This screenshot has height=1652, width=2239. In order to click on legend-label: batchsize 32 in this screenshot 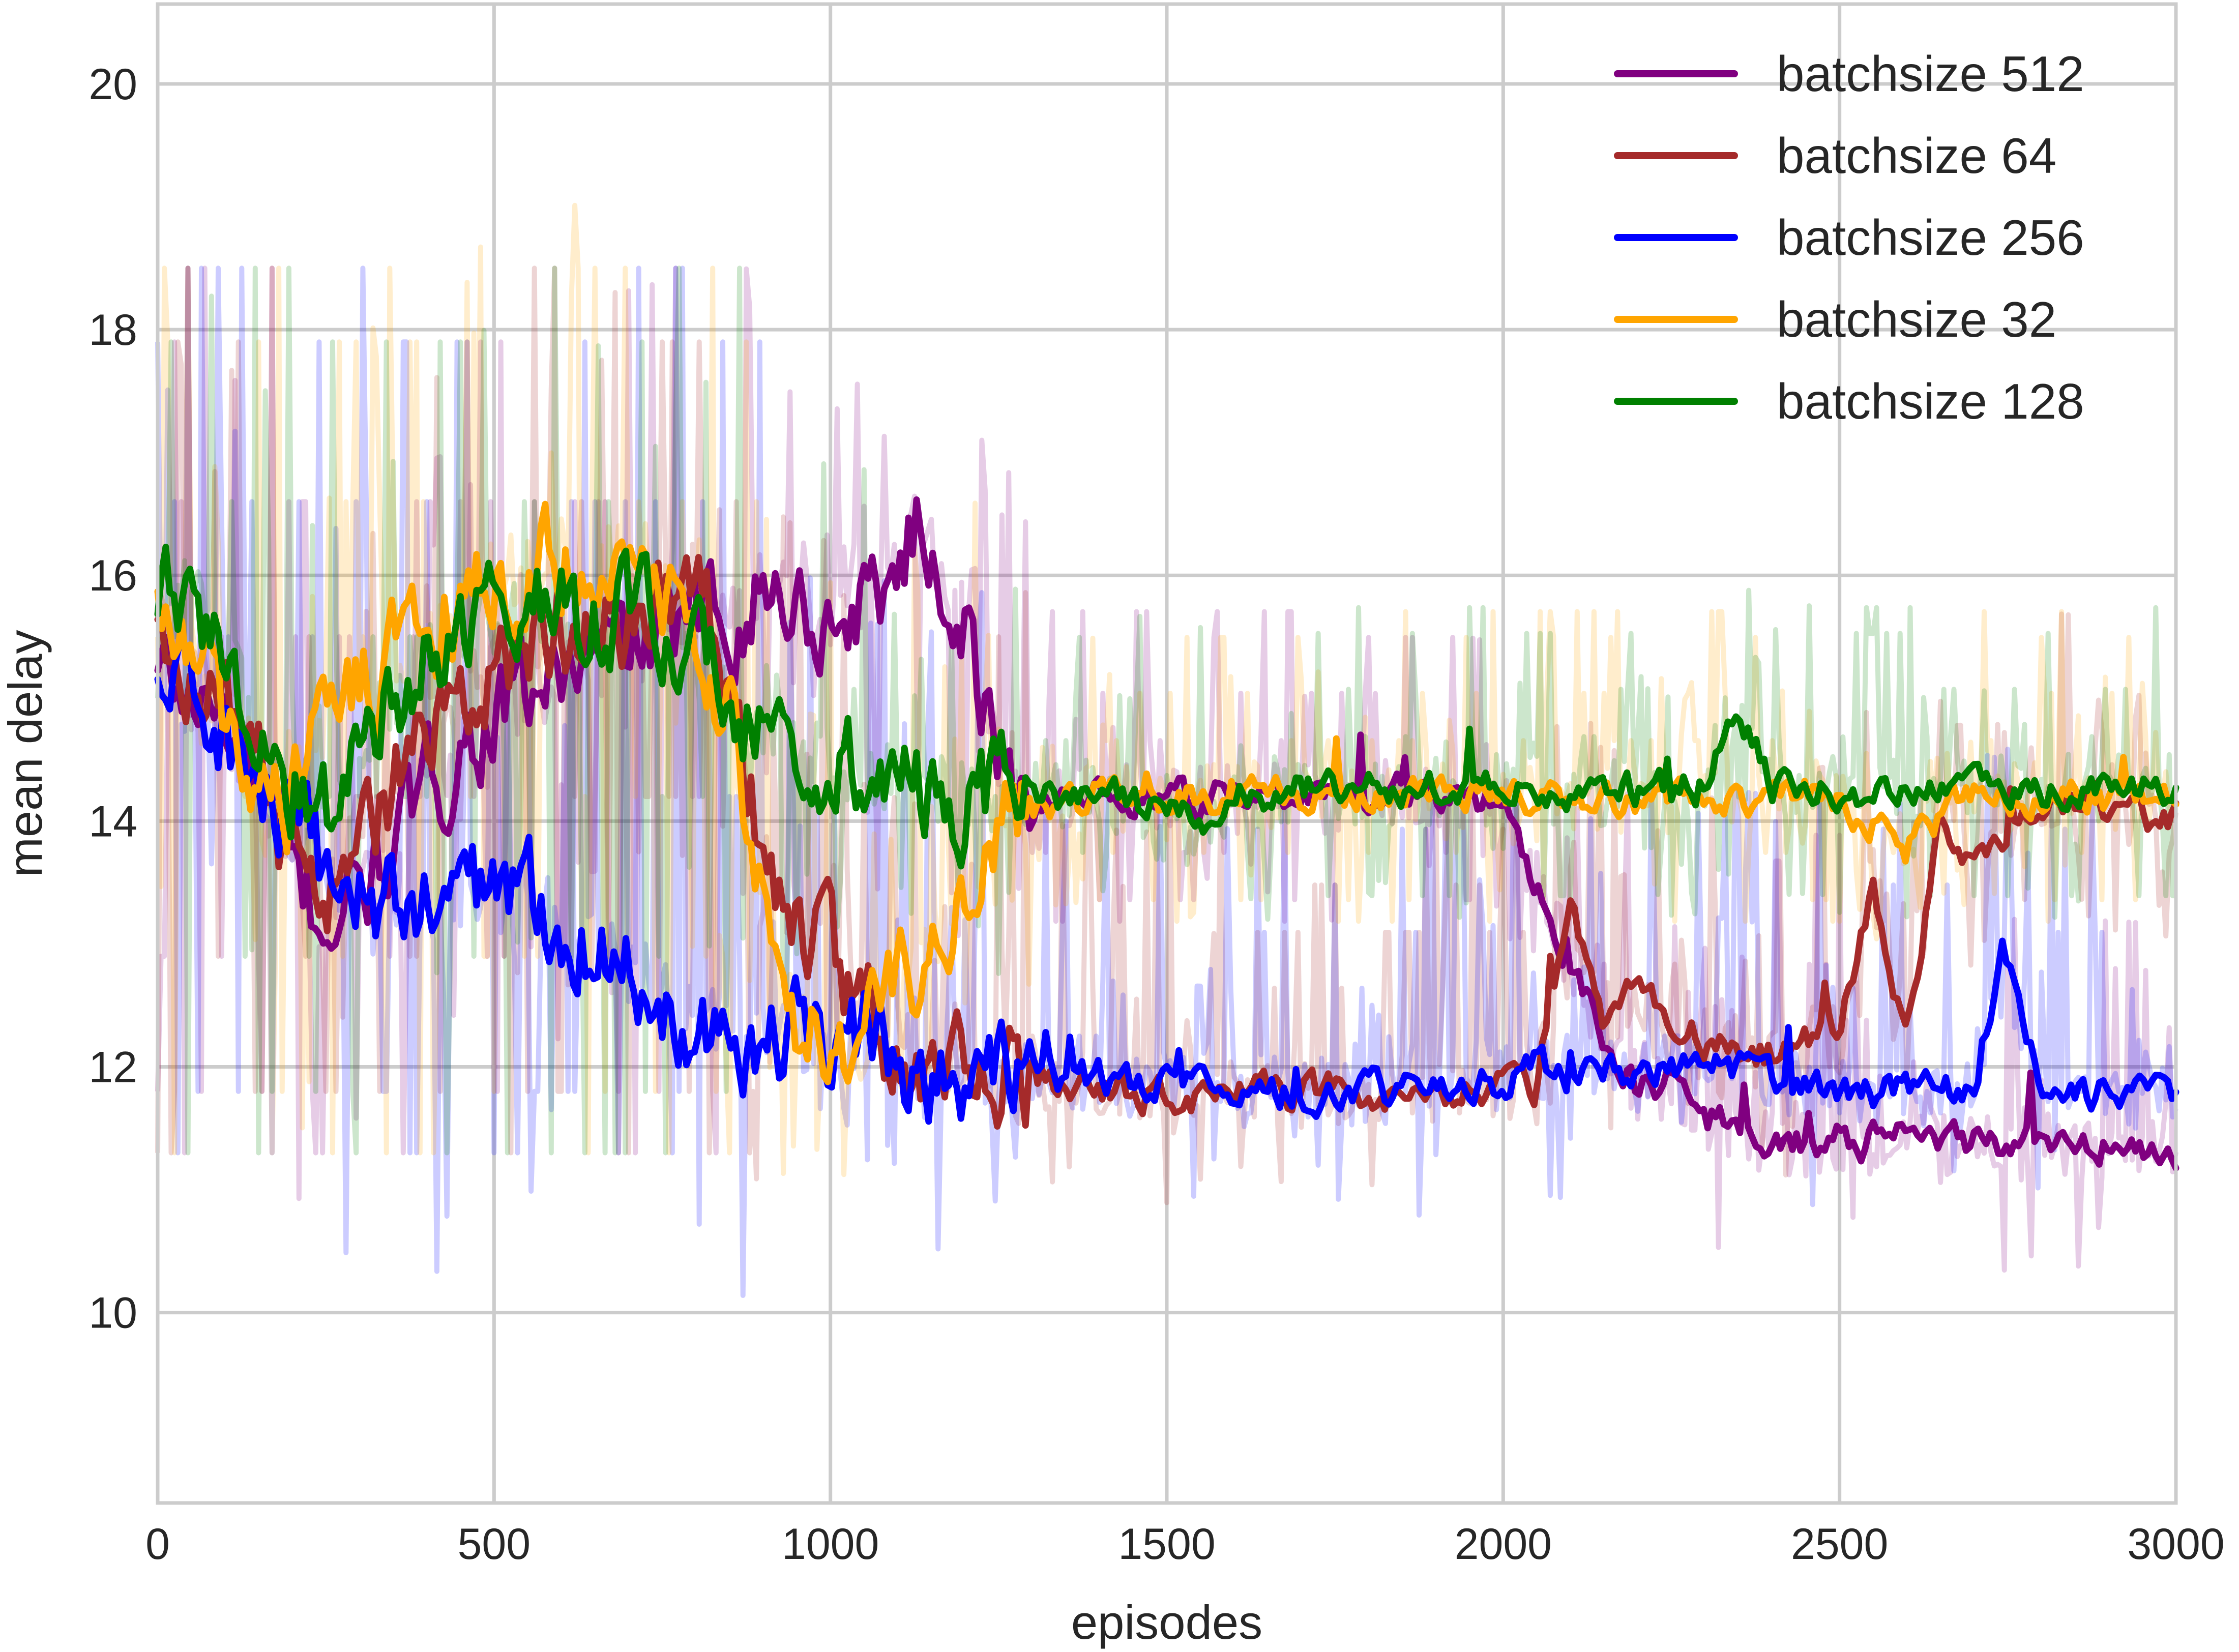, I will do `click(1917, 319)`.